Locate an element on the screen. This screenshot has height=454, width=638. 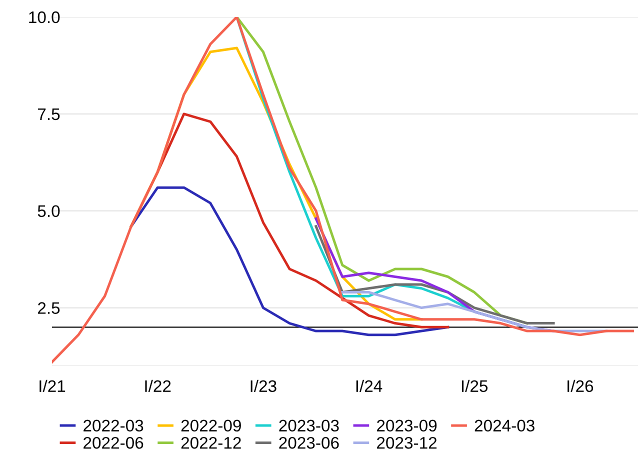
y-tick-label: 10.0 is located at coordinates (44, 17).